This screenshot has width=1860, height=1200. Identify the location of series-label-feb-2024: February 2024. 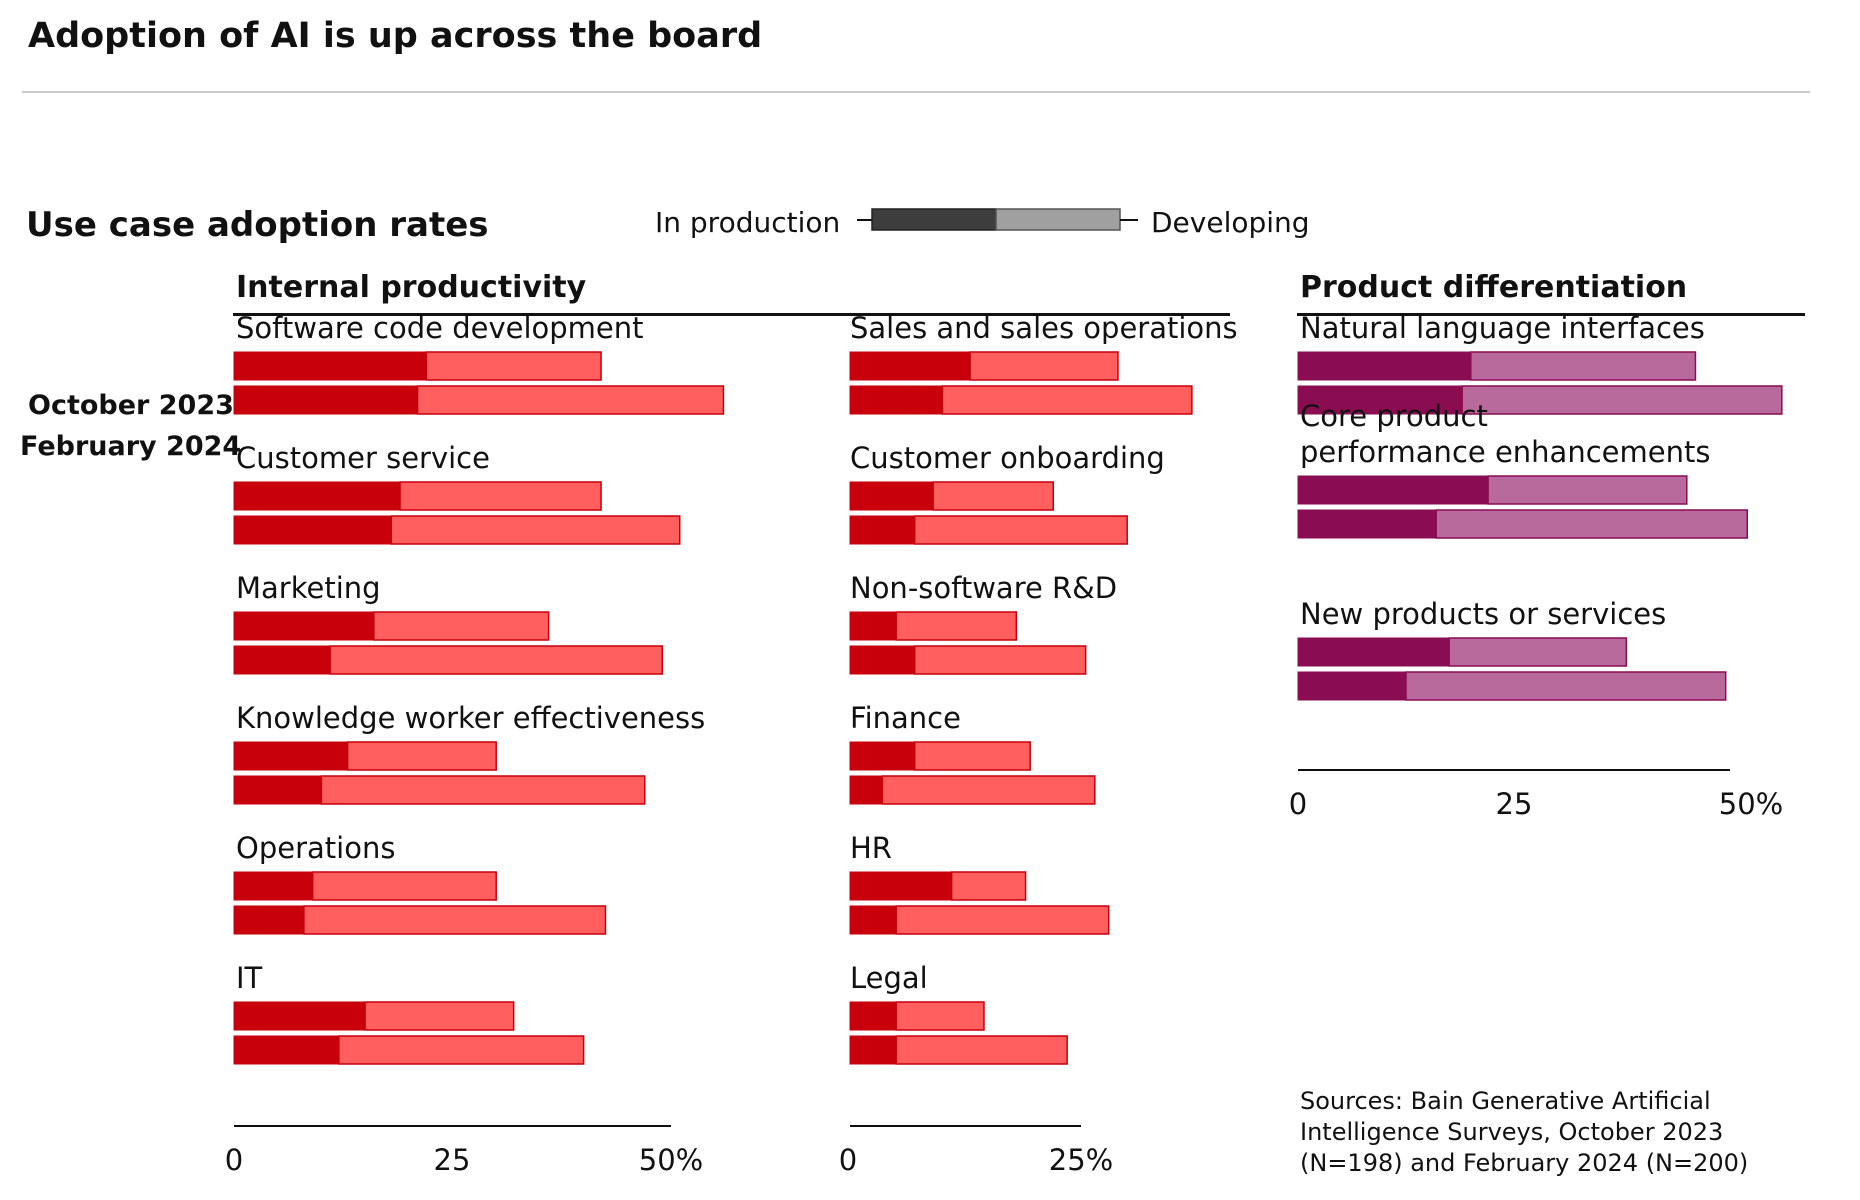
(131, 446).